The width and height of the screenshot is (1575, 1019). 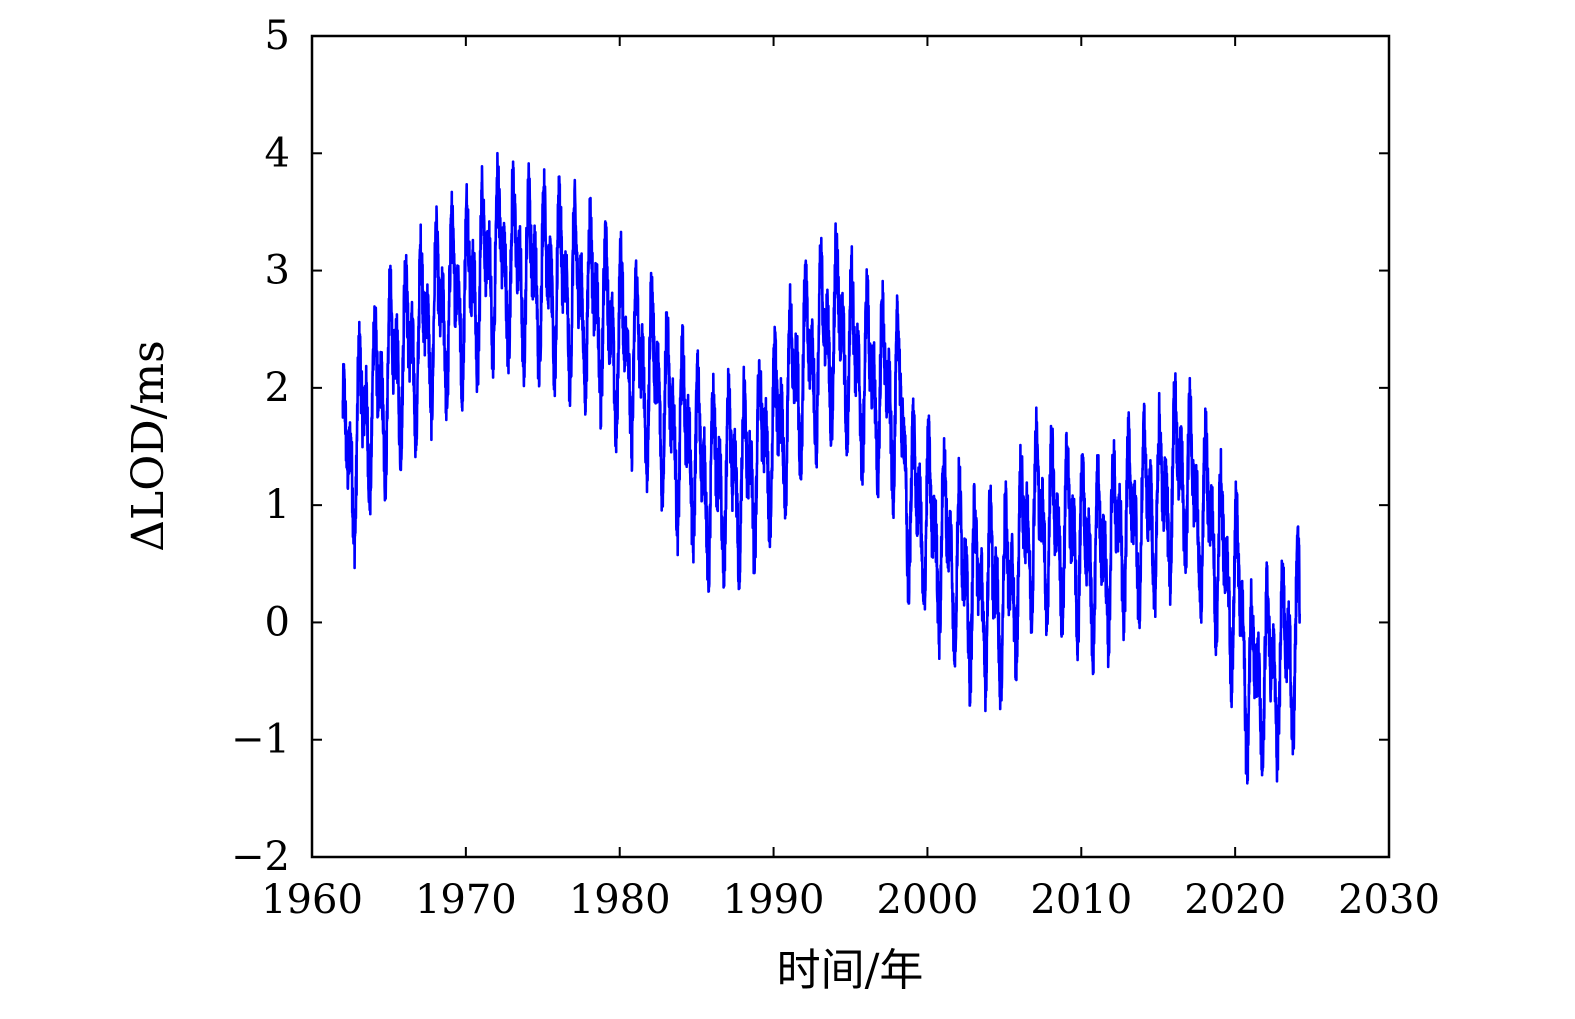 What do you see at coordinates (928, 900) in the screenshot?
I see `x-tick-label: 2000` at bounding box center [928, 900].